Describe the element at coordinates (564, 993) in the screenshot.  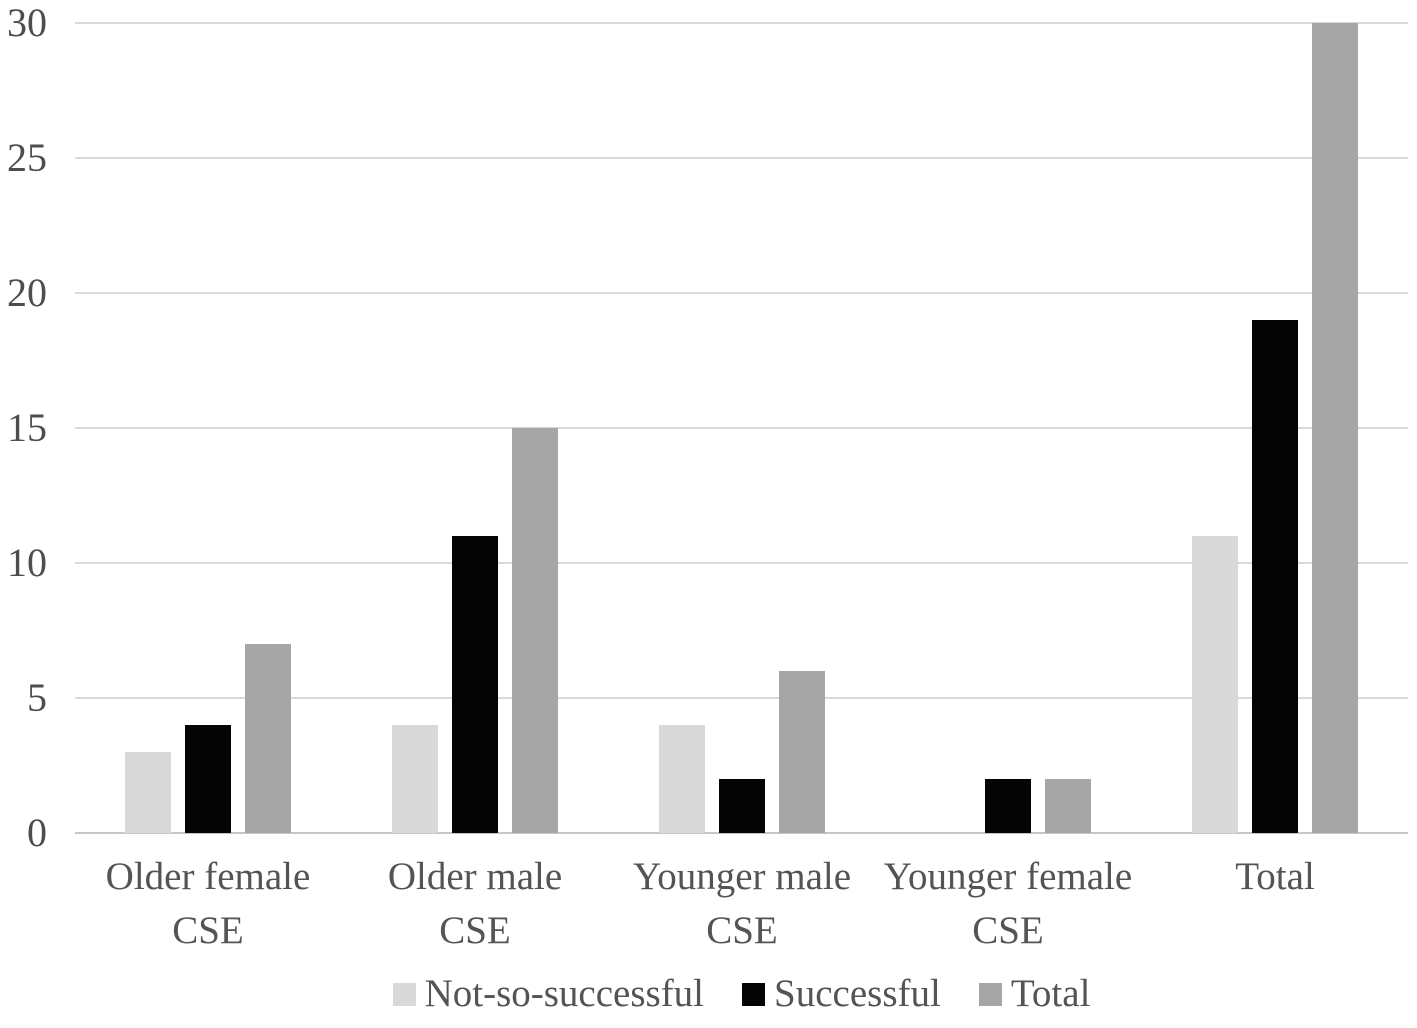
I see `legend-label: Not-so-successful` at that location.